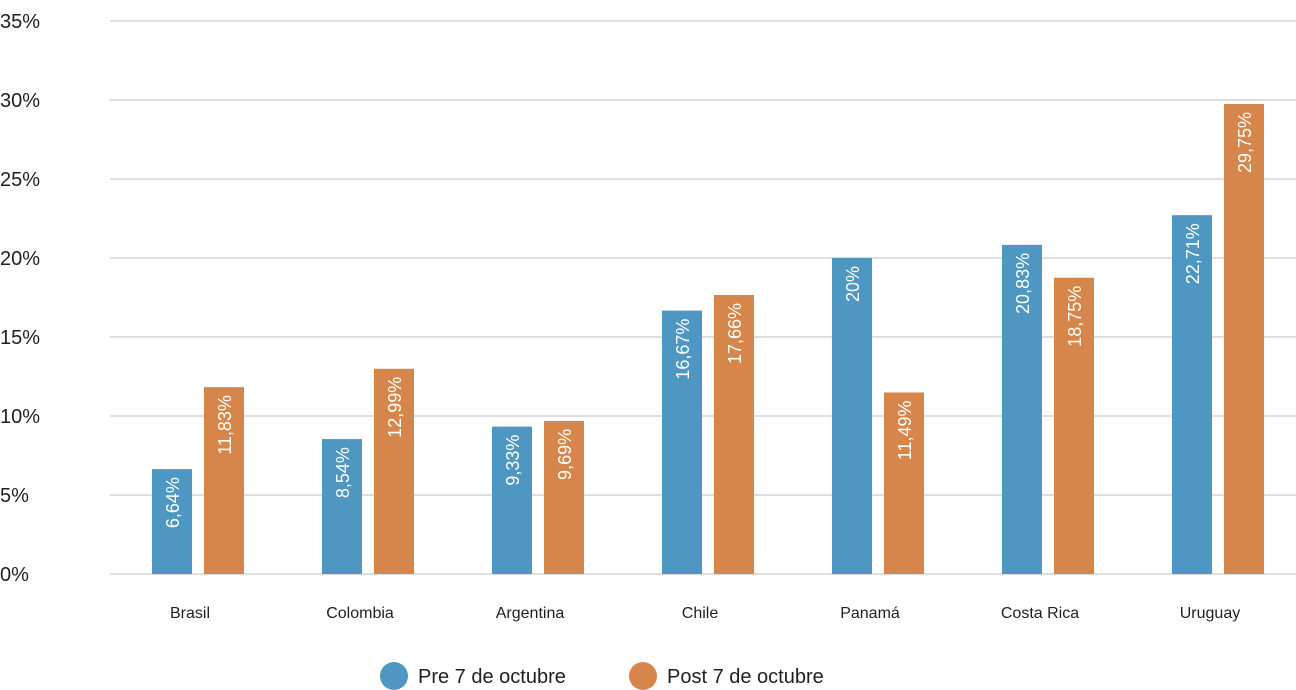 The width and height of the screenshot is (1296, 690). I want to click on data-label: 16,67%, so click(683, 349).